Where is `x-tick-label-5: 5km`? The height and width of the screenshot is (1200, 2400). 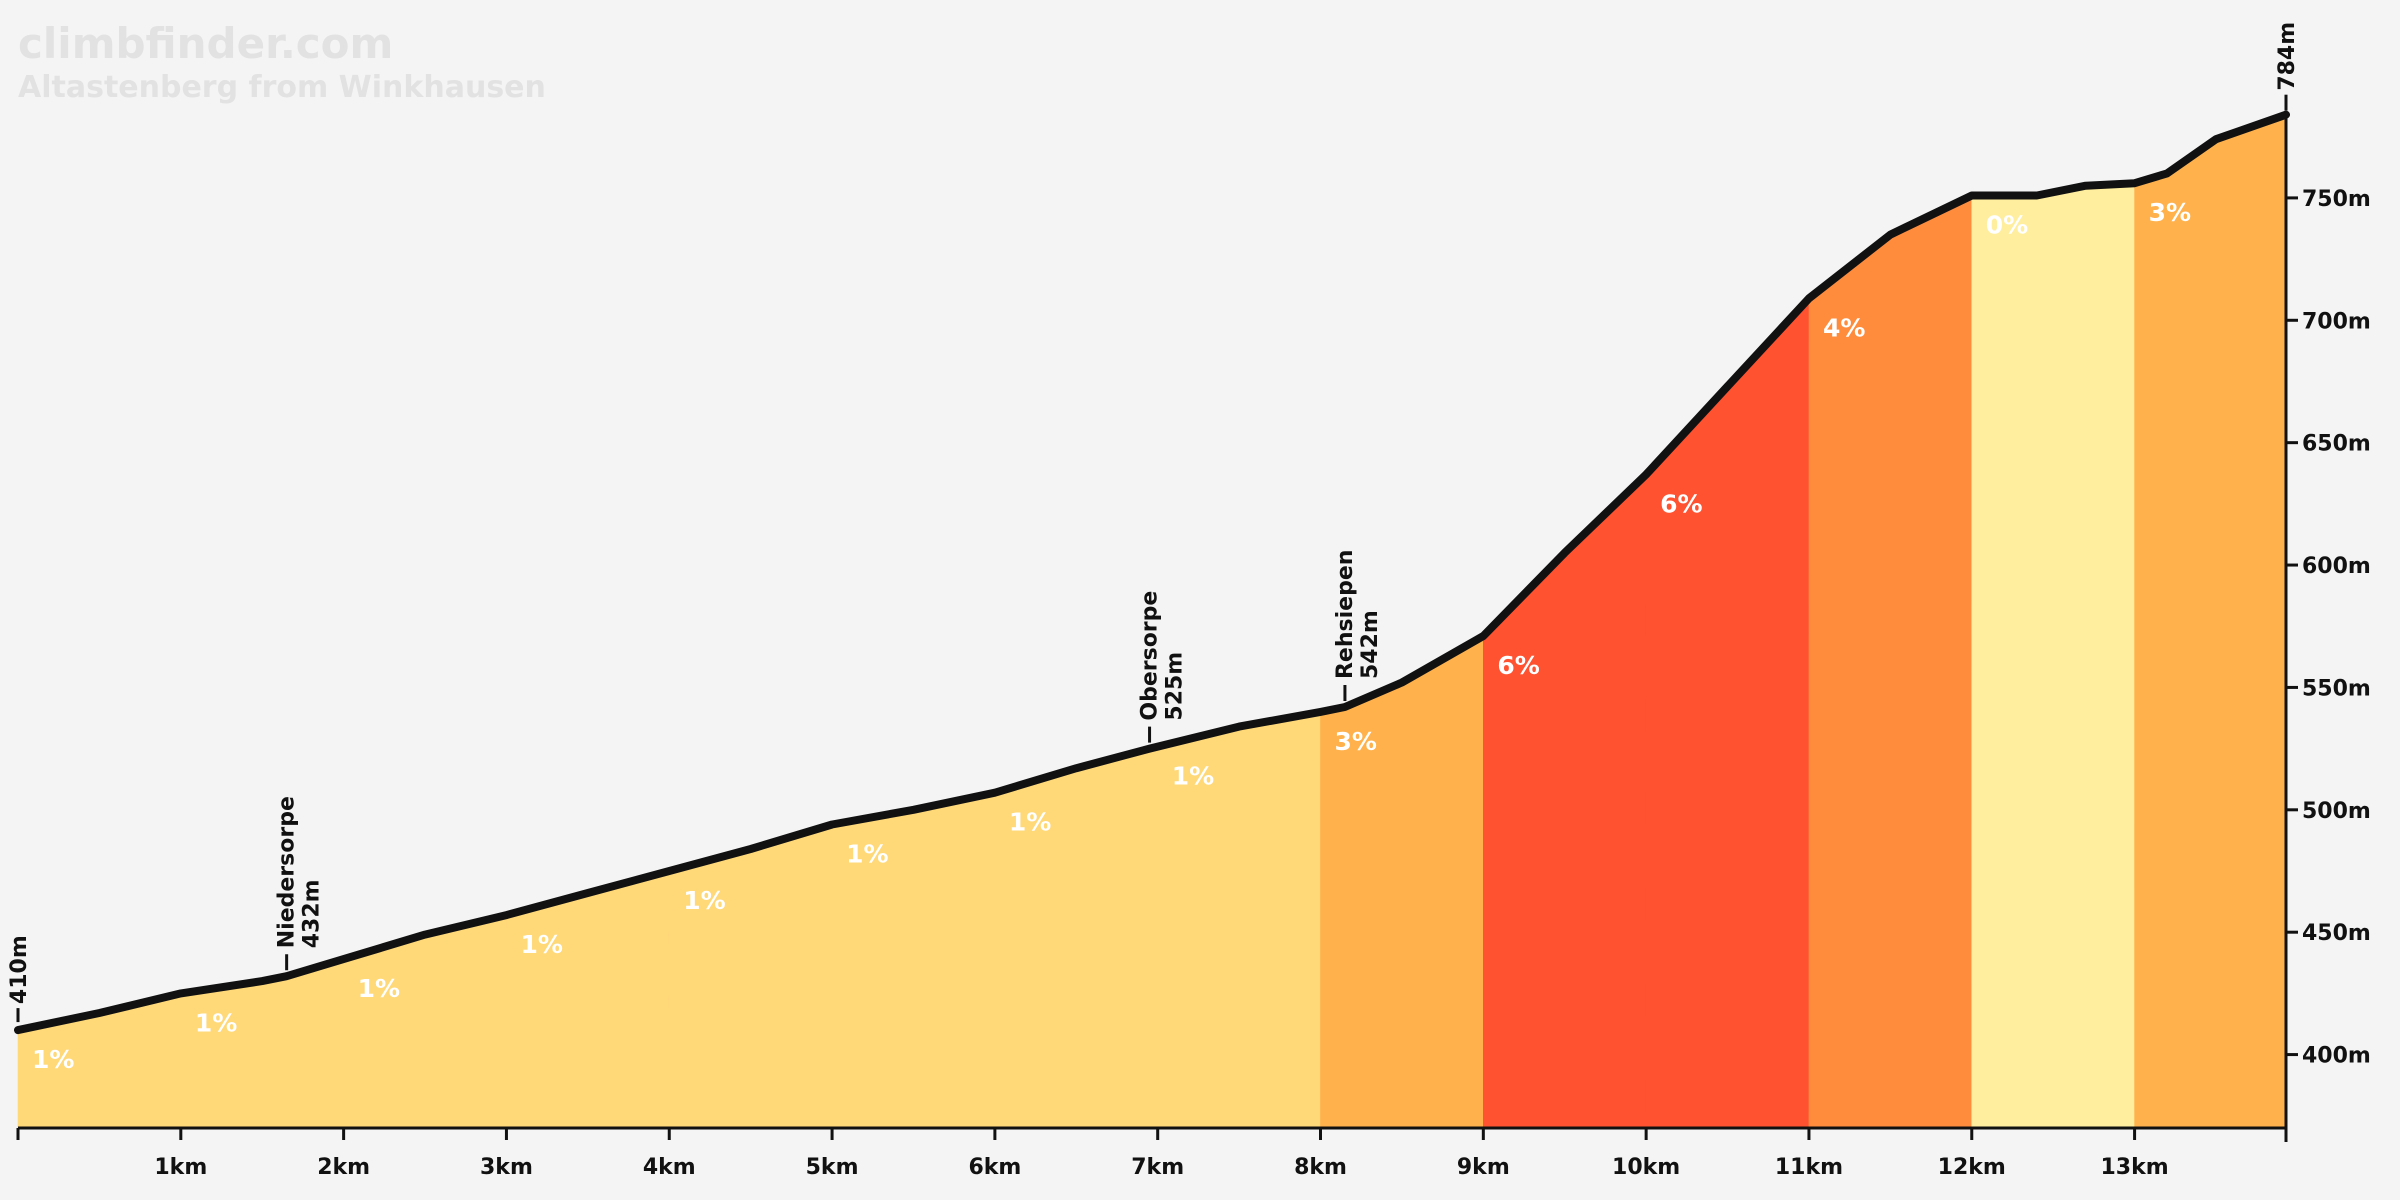
x-tick-label-5: 5km is located at coordinates (832, 1167).